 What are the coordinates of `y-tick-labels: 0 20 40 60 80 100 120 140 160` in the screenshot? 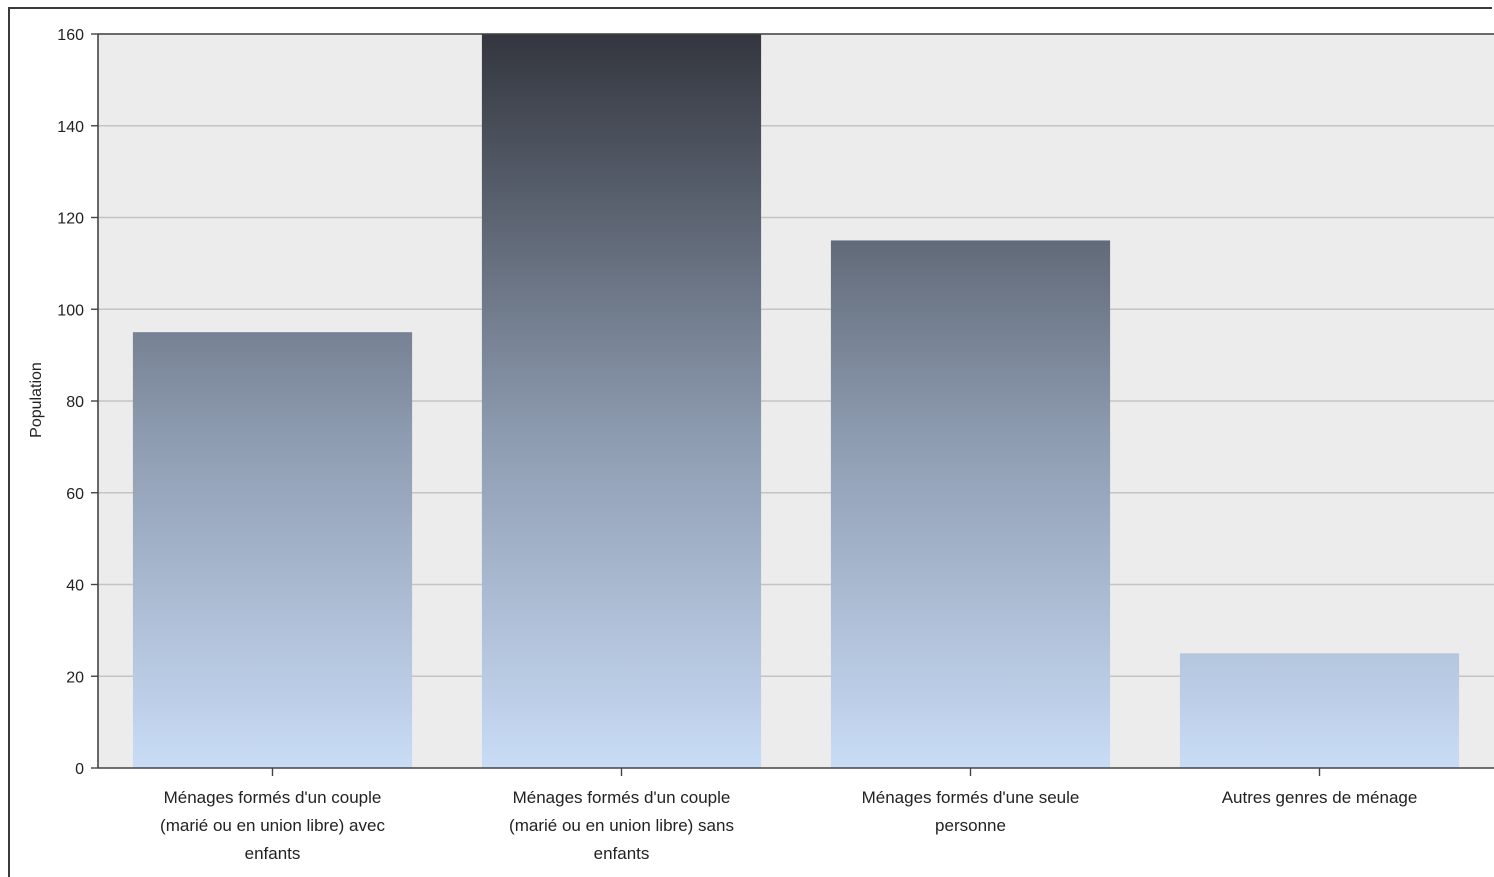 It's located at (70, 402).